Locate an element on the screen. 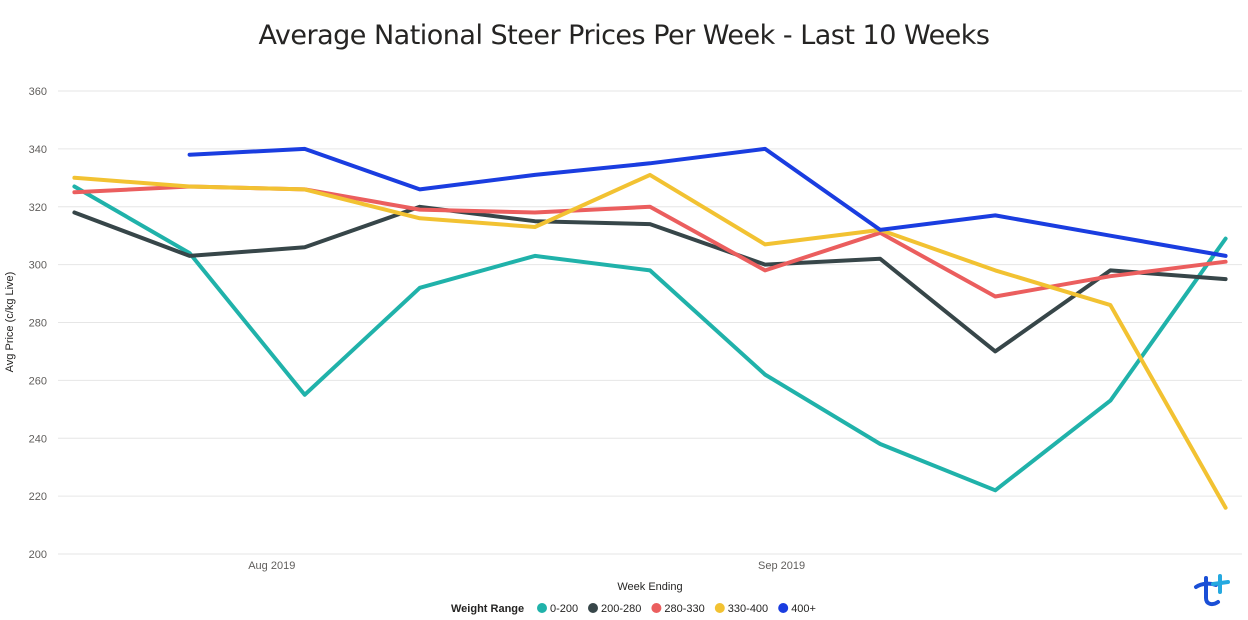 The width and height of the screenshot is (1248, 620). y-tick-label: 220 is located at coordinates (38, 497).